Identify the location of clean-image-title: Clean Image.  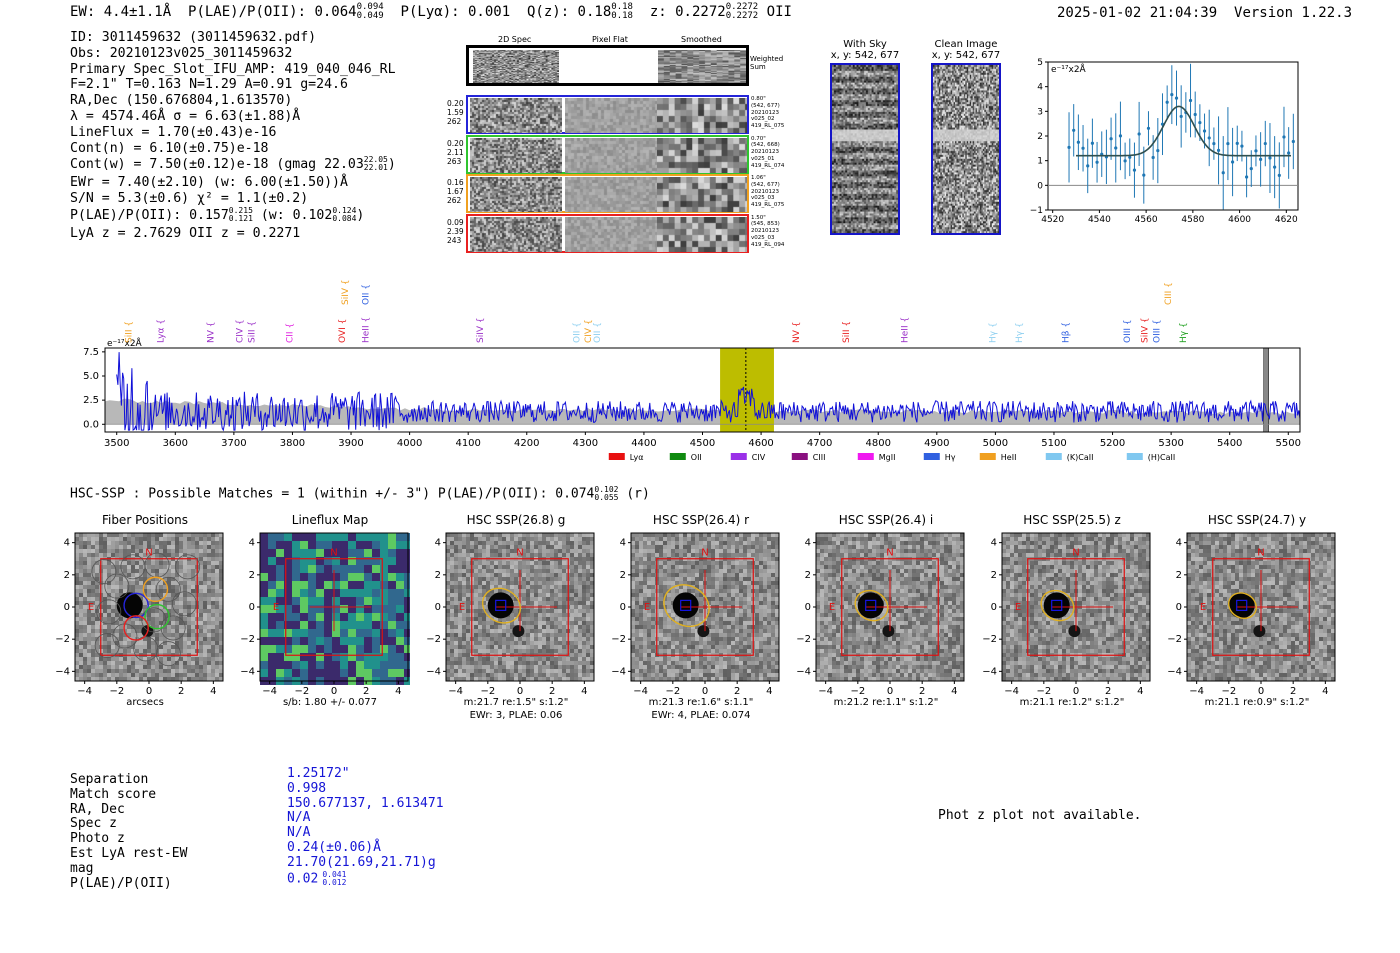
(966, 44).